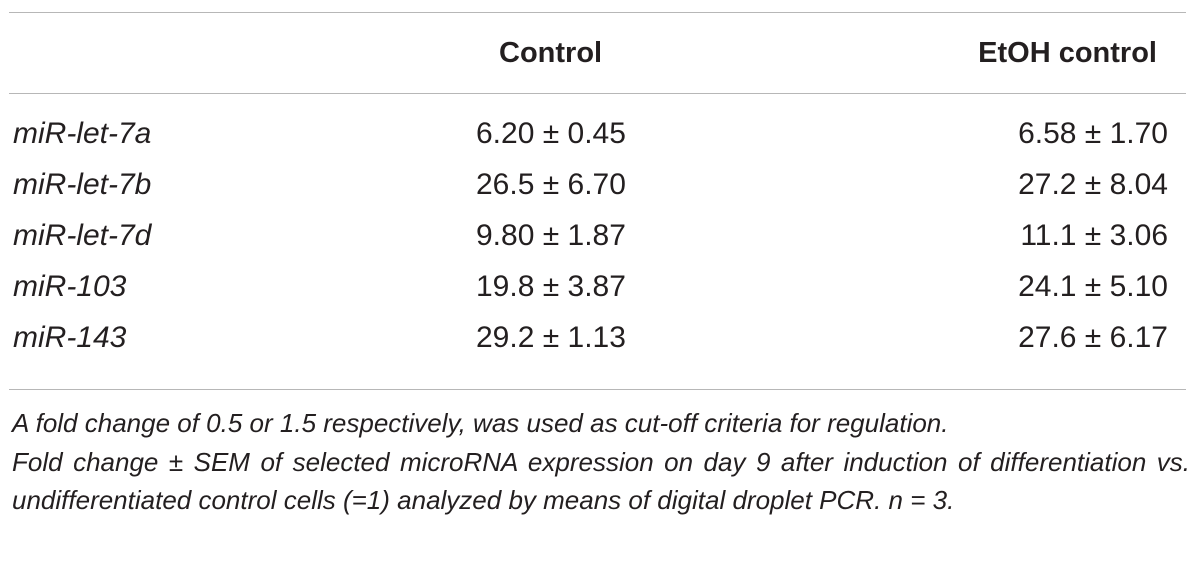 The height and width of the screenshot is (580, 1200). I want to click on column-header-control: Control, so click(551, 53).